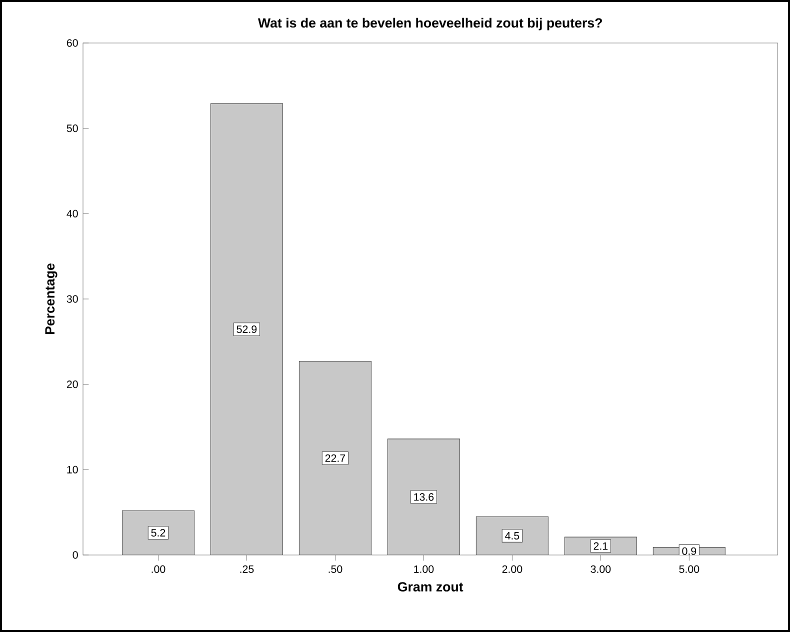 The height and width of the screenshot is (632, 790). What do you see at coordinates (72, 128) in the screenshot?
I see `y-tick-label: 50` at bounding box center [72, 128].